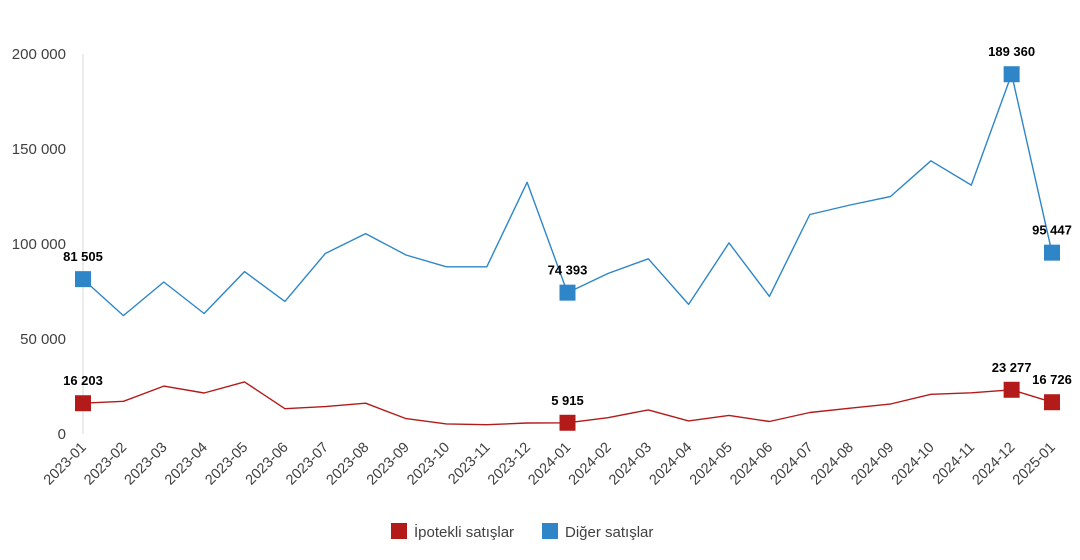  What do you see at coordinates (872, 464) in the screenshot?
I see `x-tick-label: 2024-09` at bounding box center [872, 464].